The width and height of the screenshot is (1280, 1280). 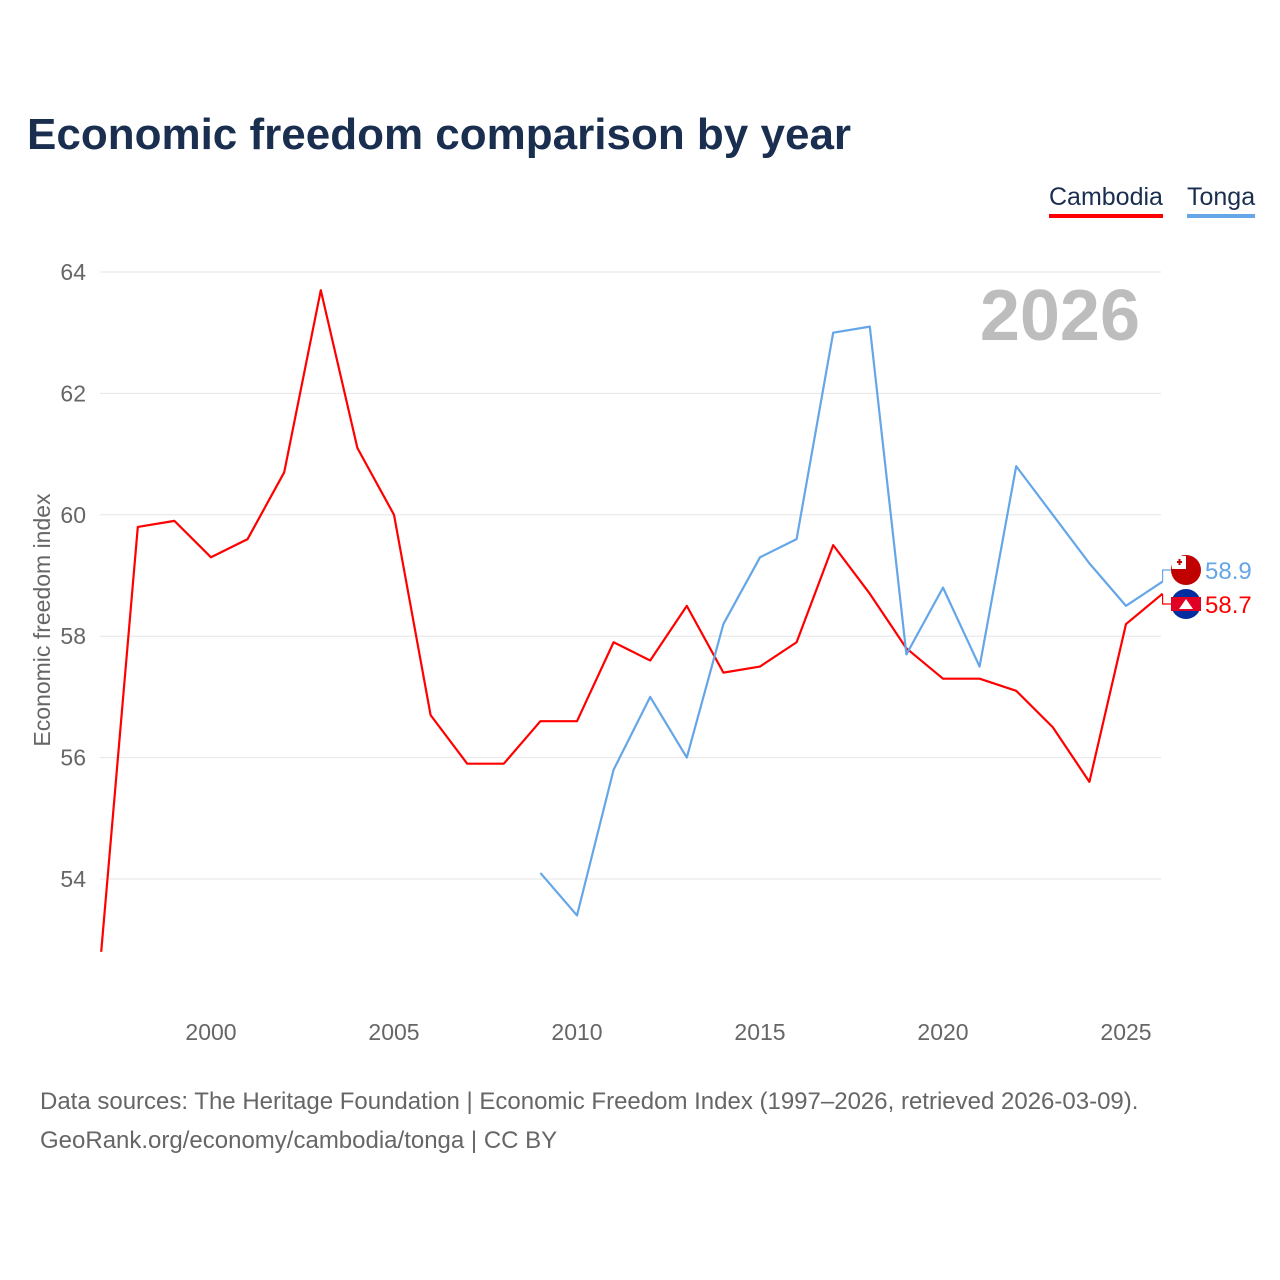 What do you see at coordinates (73, 636) in the screenshot?
I see `y-tick-label: 58` at bounding box center [73, 636].